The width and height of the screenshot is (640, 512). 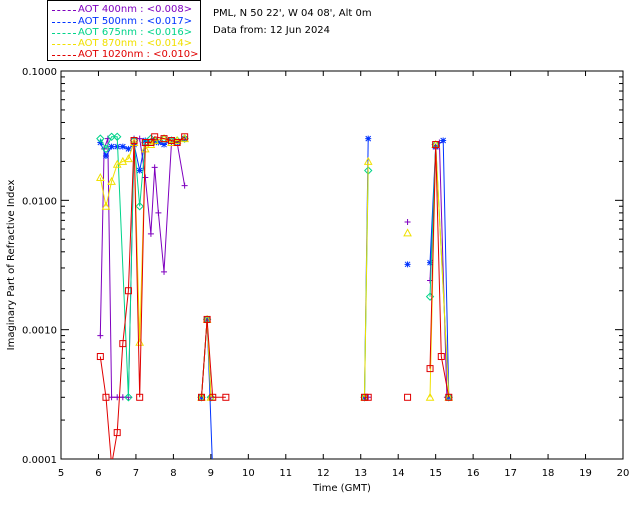 What do you see at coordinates (548, 473) in the screenshot?
I see `x-tick-label: 18` at bounding box center [548, 473].